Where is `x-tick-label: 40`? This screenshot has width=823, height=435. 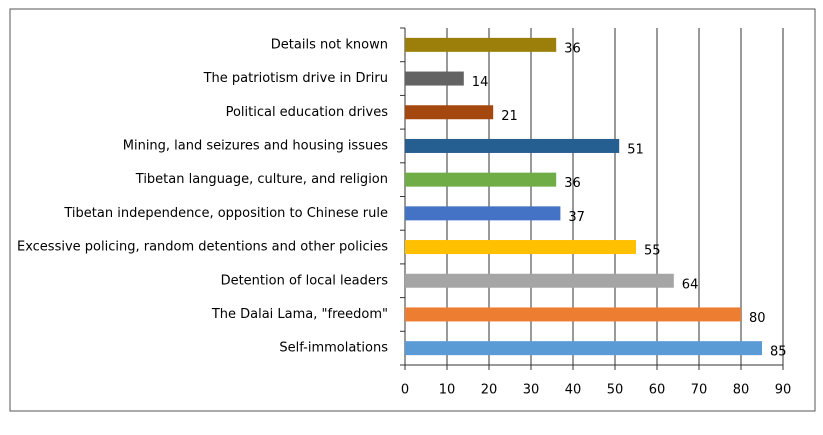 x-tick-label: 40 is located at coordinates (573, 390).